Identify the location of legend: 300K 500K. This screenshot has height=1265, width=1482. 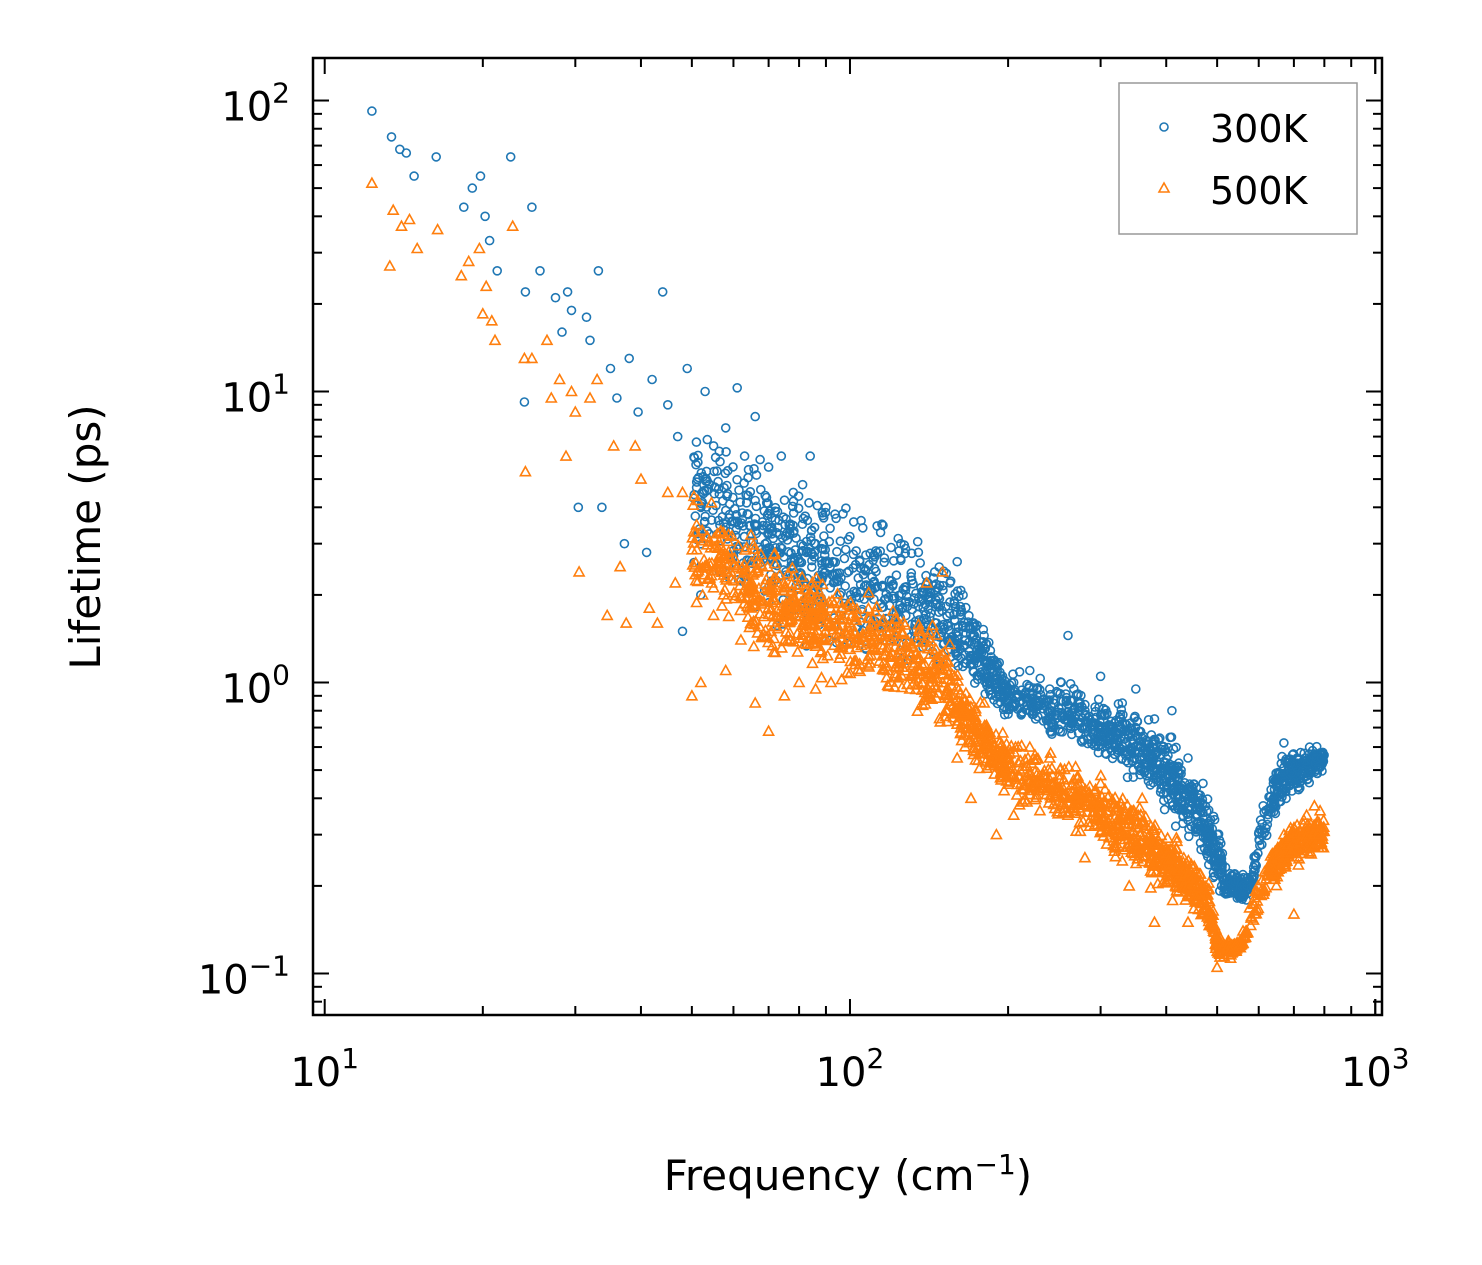
(1238, 158).